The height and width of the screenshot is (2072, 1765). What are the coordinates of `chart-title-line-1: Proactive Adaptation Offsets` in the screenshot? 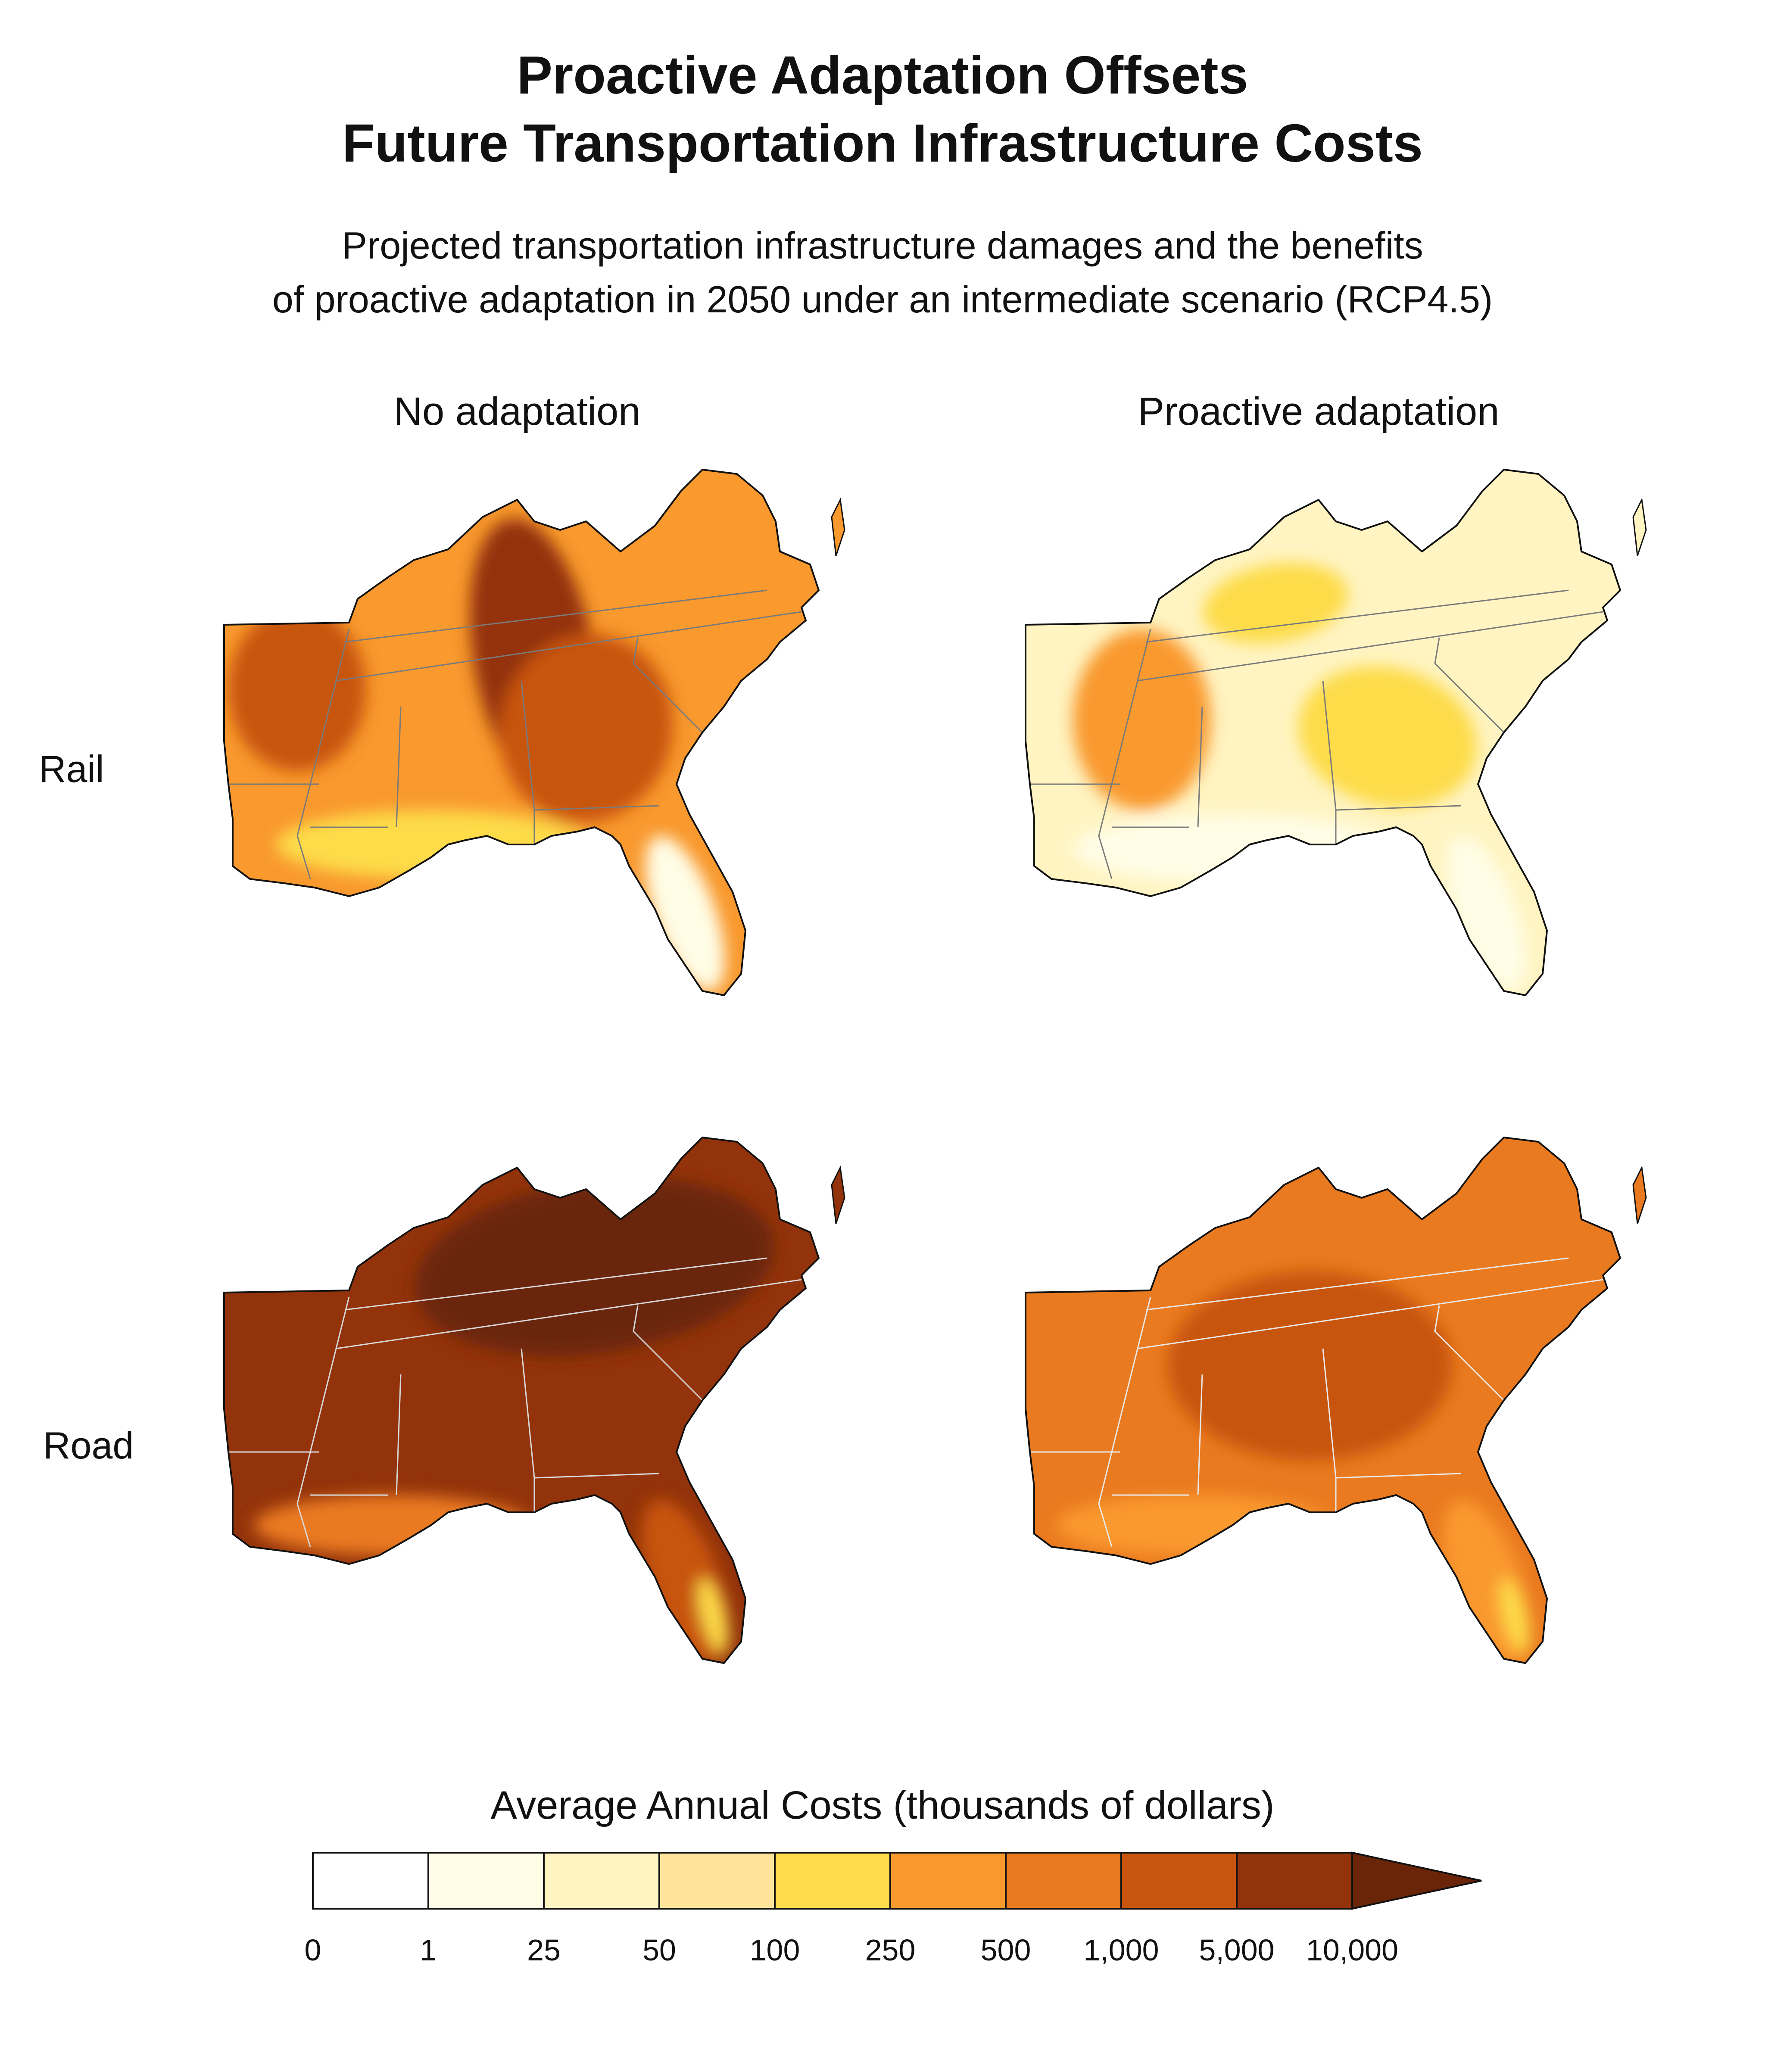 It's located at (882, 76).